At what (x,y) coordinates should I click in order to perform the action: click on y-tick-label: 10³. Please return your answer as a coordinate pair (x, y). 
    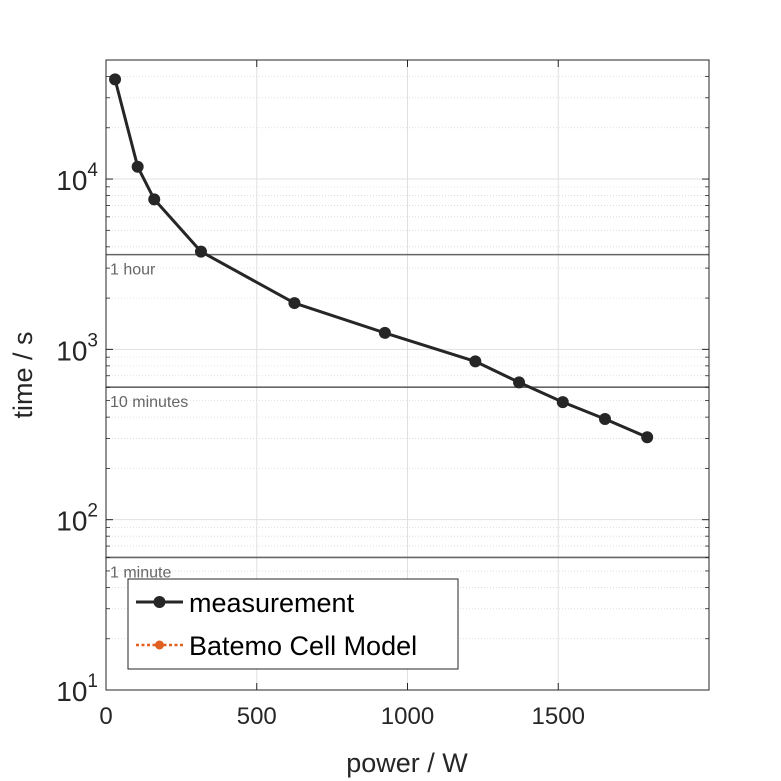
    Looking at the image, I should click on (77, 348).